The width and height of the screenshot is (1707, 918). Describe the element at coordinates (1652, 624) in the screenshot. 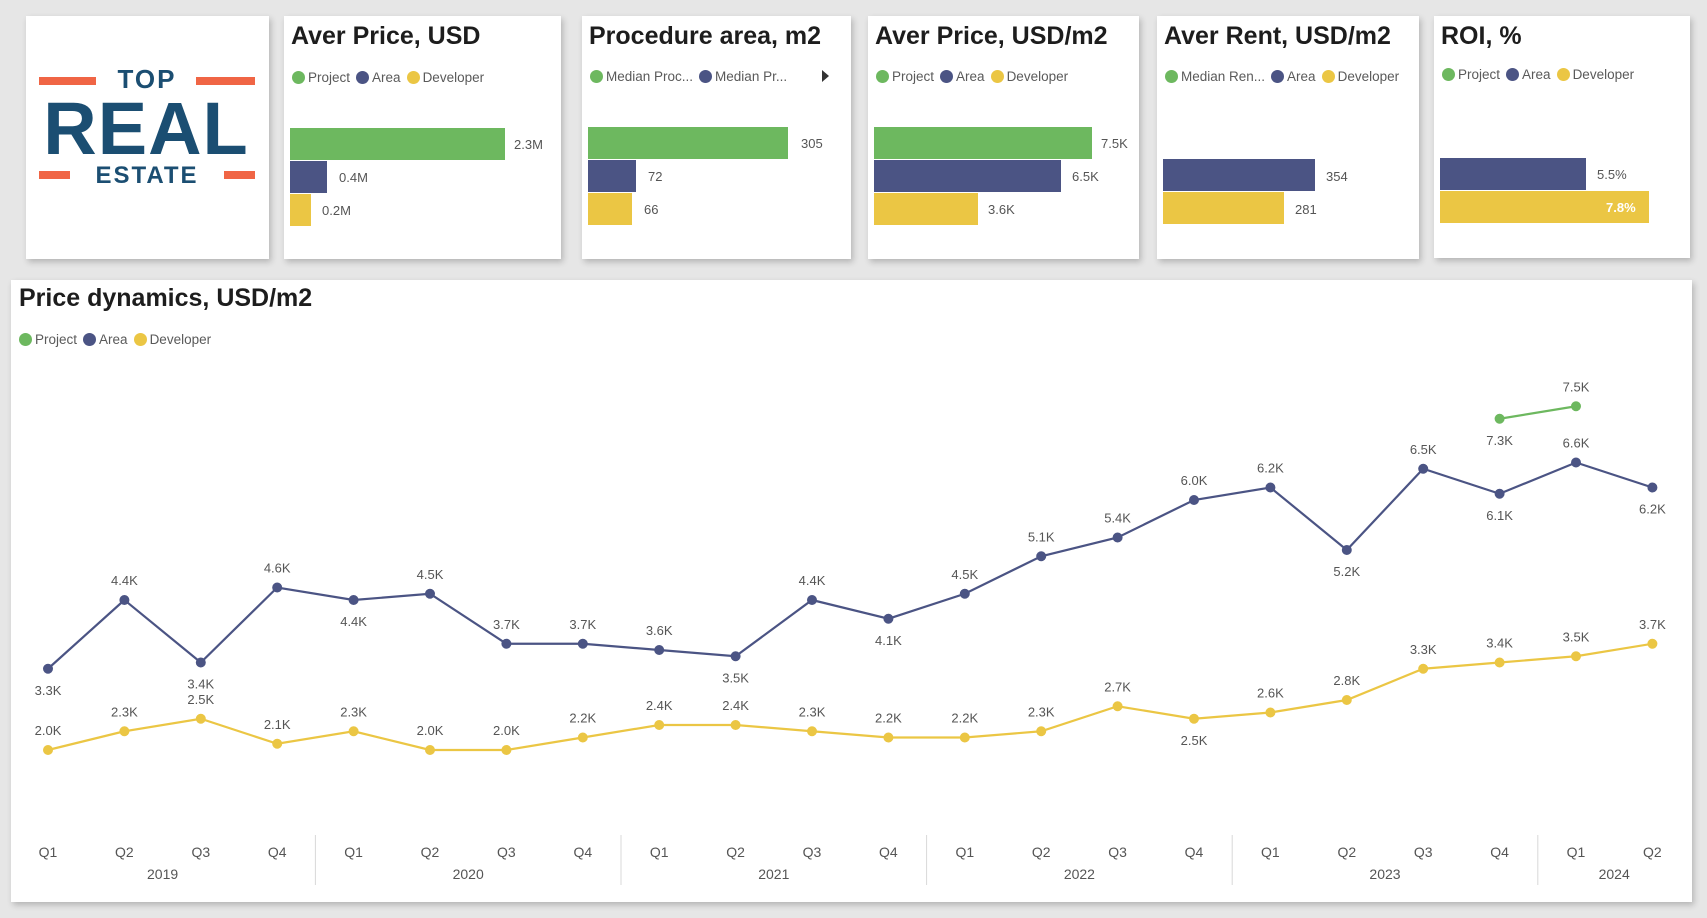

I see `data-label: 3.7K` at that location.